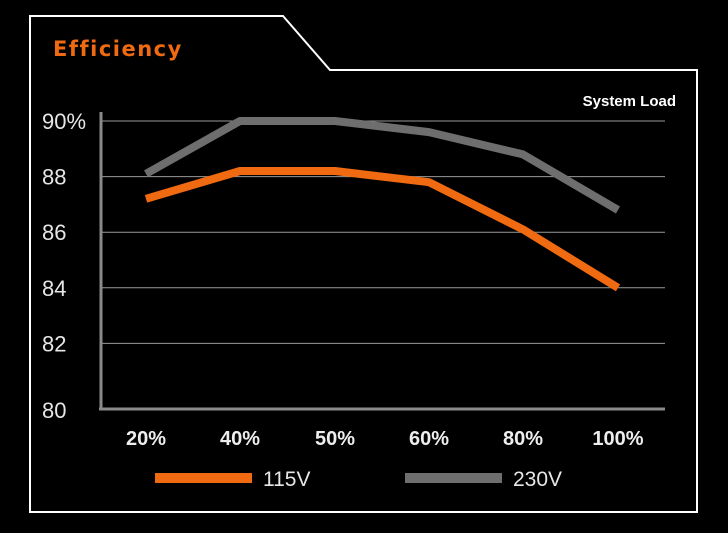  I want to click on y-tick-label: 90%, so click(64, 121).